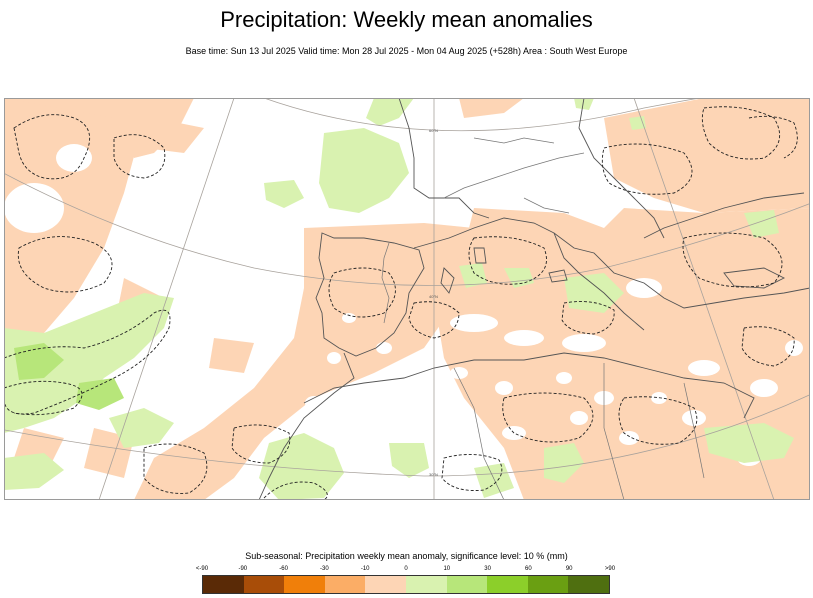  I want to click on graticule-label-40n: 40°N, so click(433, 296).